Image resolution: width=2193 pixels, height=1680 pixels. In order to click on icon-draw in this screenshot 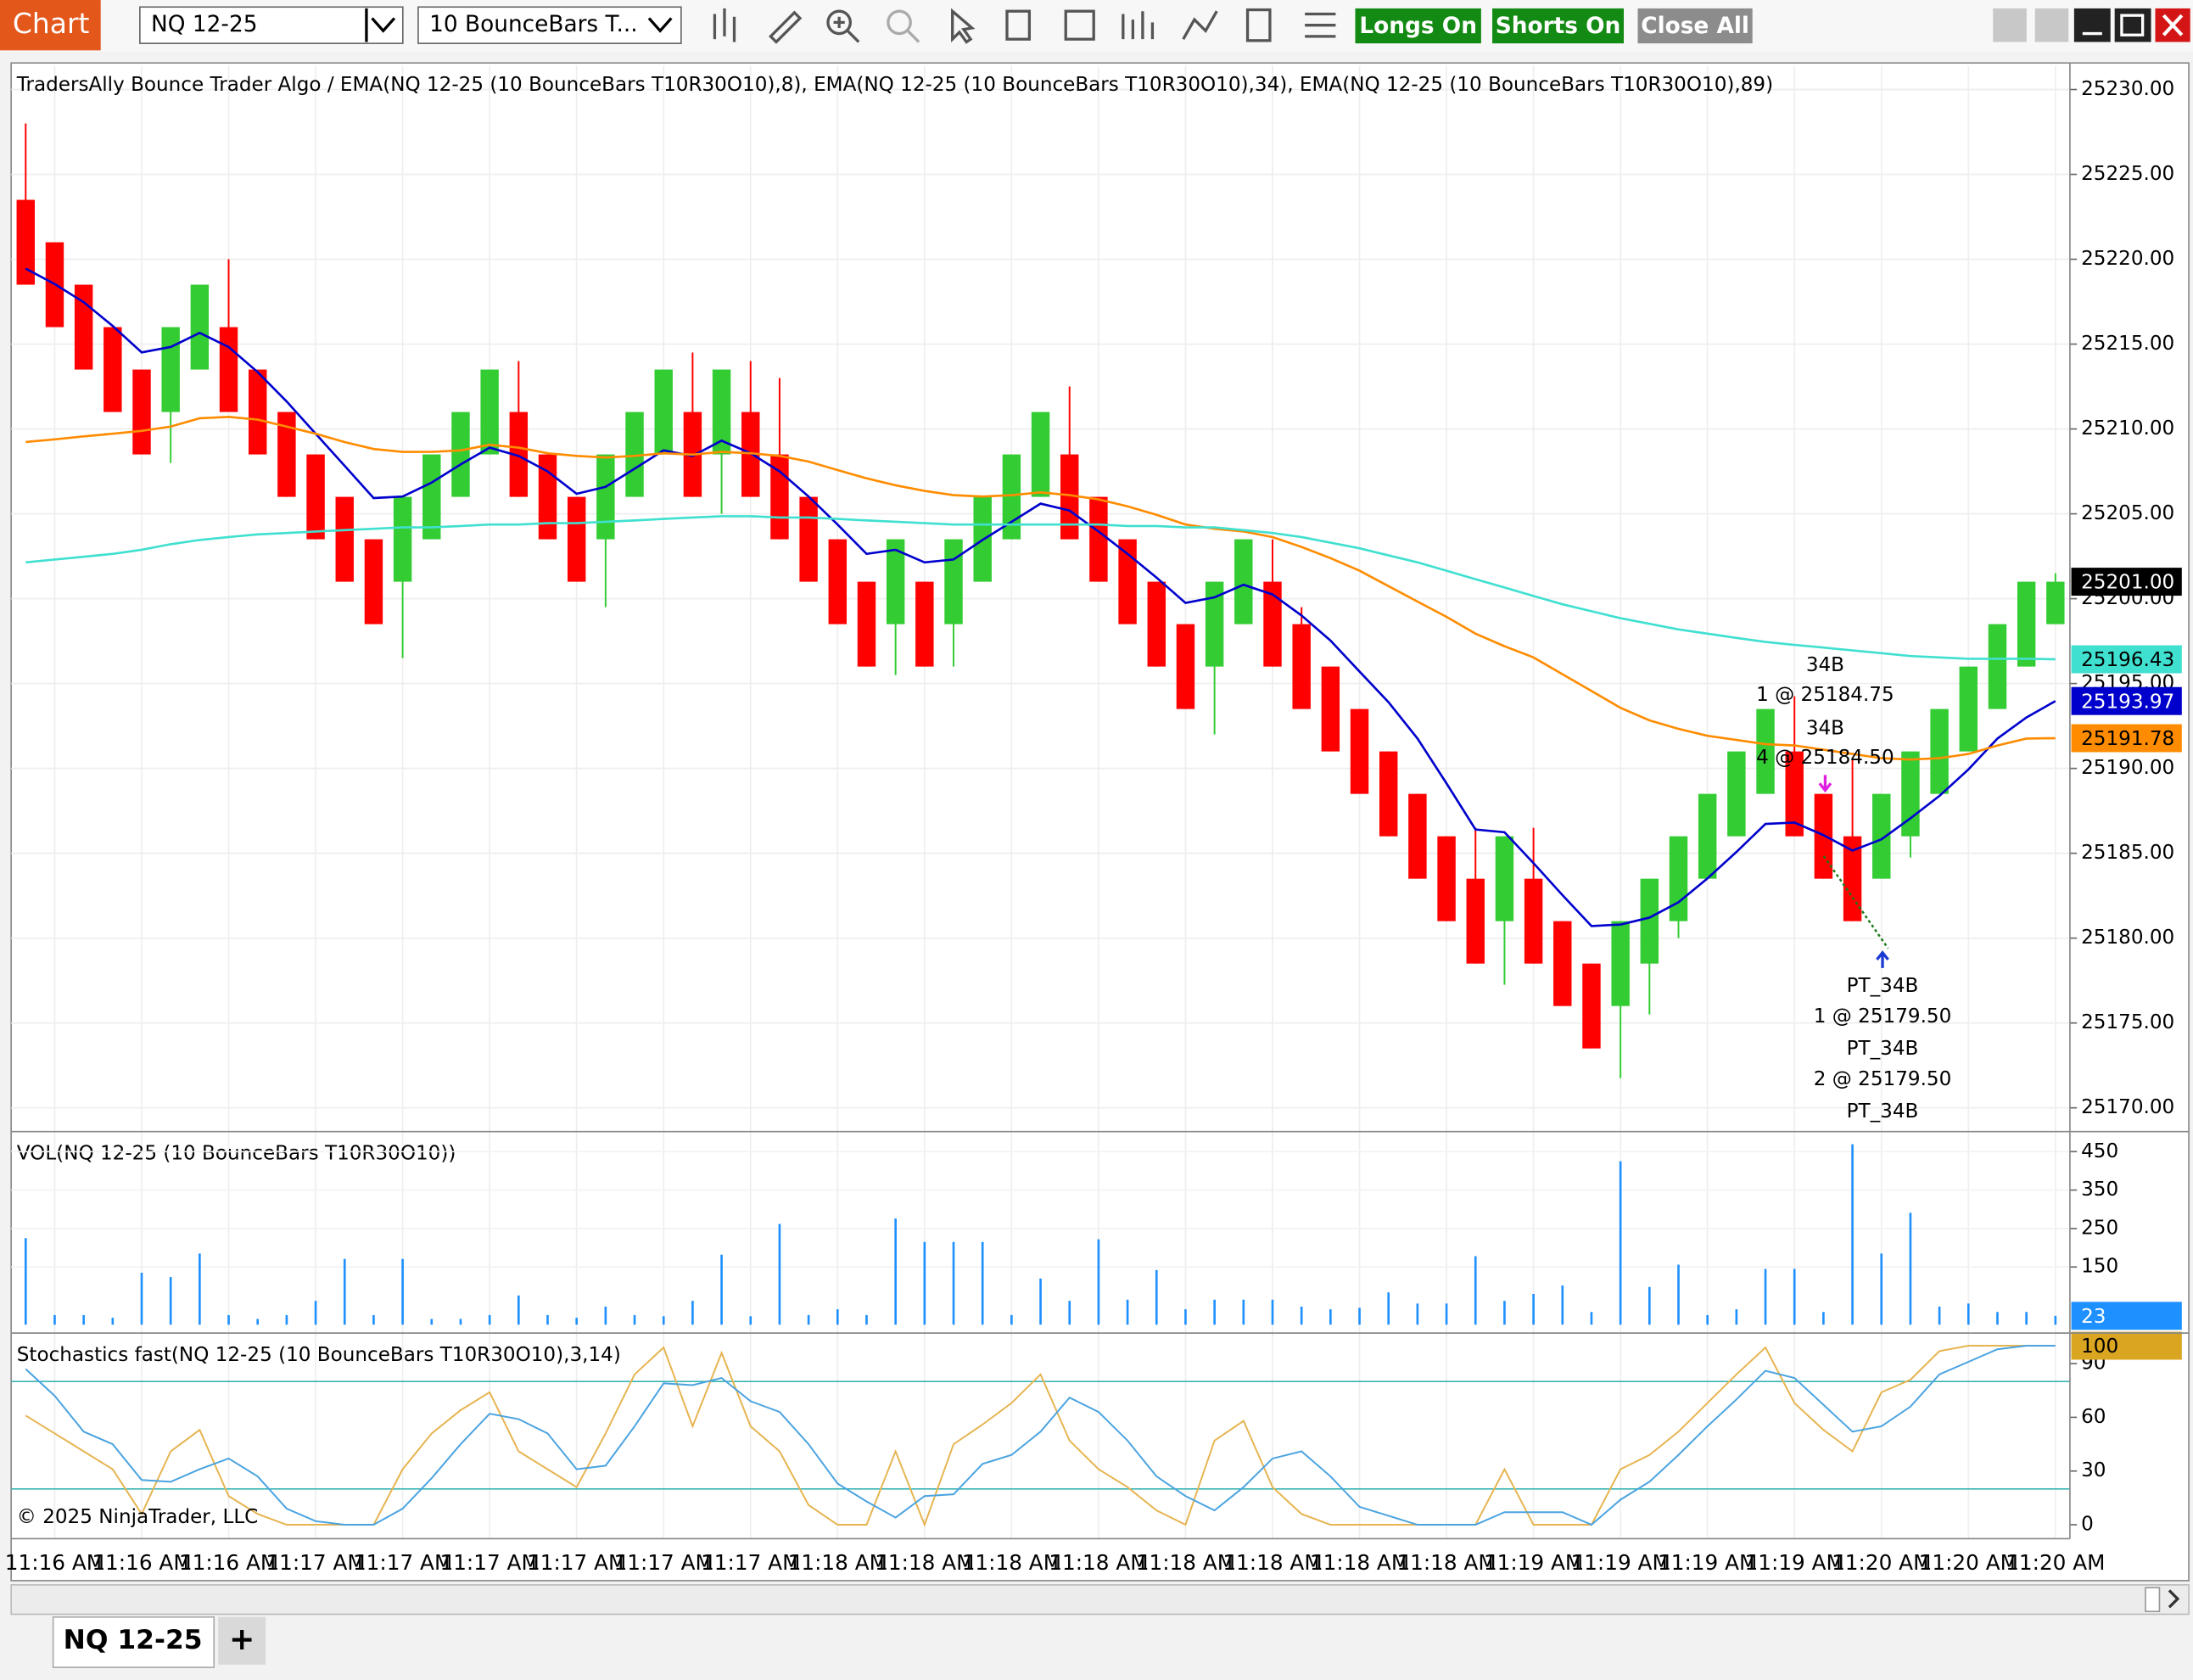, I will do `click(786, 27)`.